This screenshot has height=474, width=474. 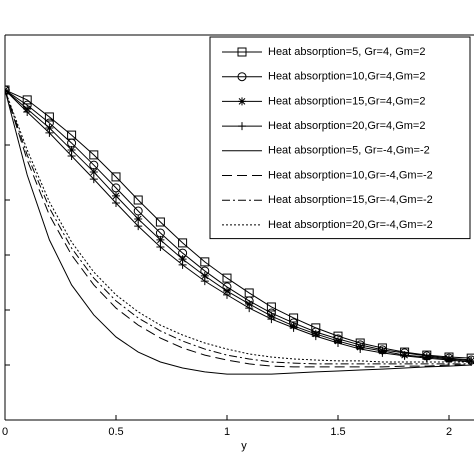 What do you see at coordinates (346, 77) in the screenshot?
I see `legend-label: Heat absorption=10,Gr=4,Gm=2` at bounding box center [346, 77].